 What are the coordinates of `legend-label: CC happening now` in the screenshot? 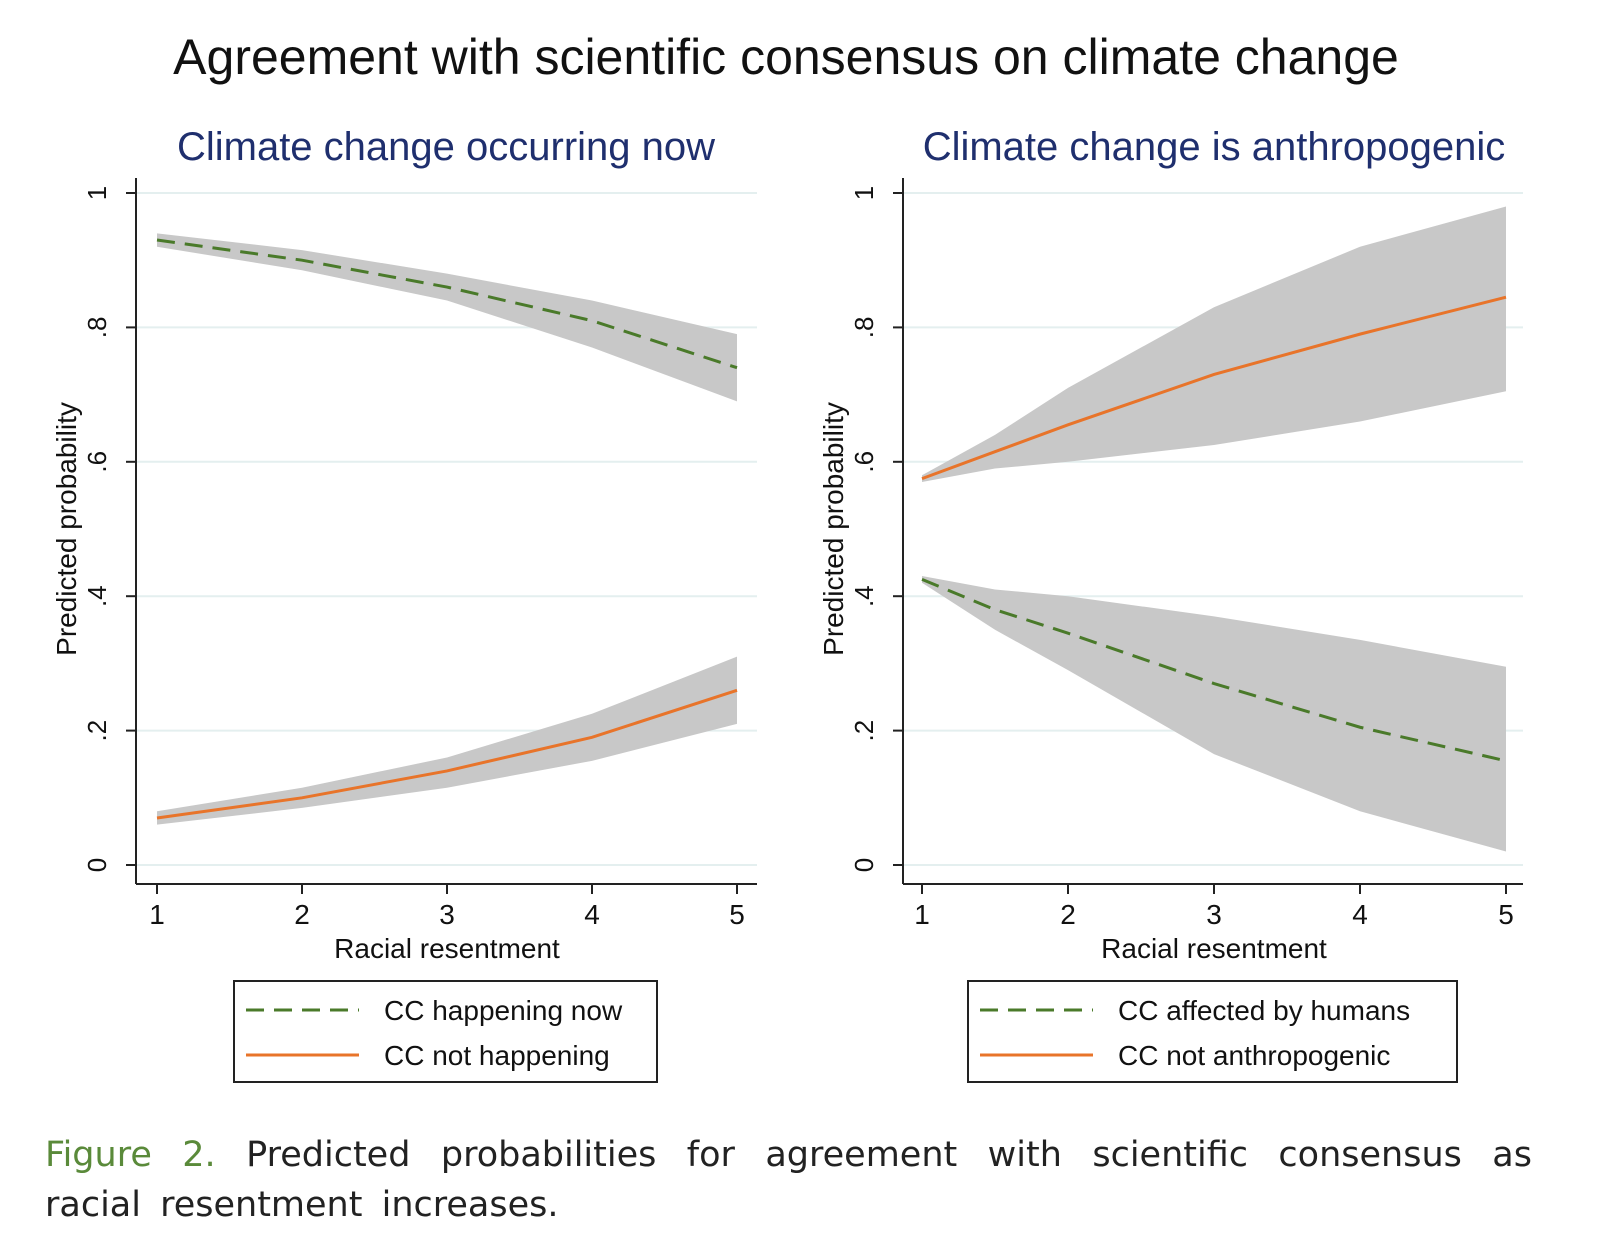 It's located at (503, 1010).